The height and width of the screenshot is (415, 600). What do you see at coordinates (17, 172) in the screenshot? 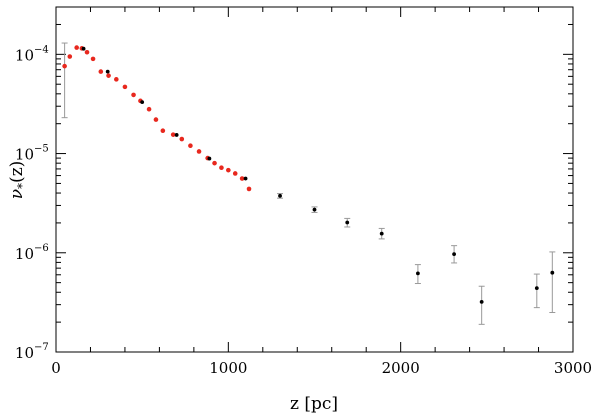
I see `y-axis-title-argument: (z)` at bounding box center [17, 172].